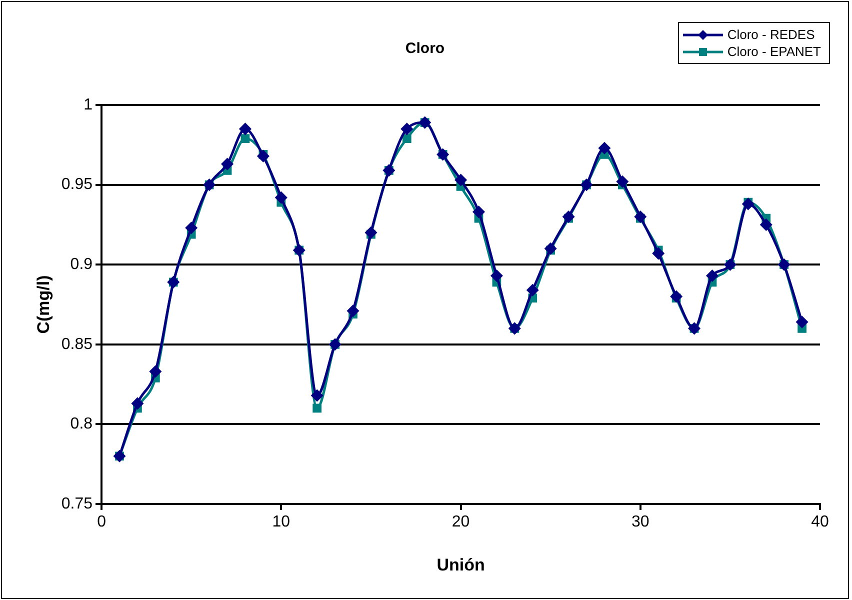  What do you see at coordinates (43, 304) in the screenshot?
I see `y-axis-title: C(mg/l)` at bounding box center [43, 304].